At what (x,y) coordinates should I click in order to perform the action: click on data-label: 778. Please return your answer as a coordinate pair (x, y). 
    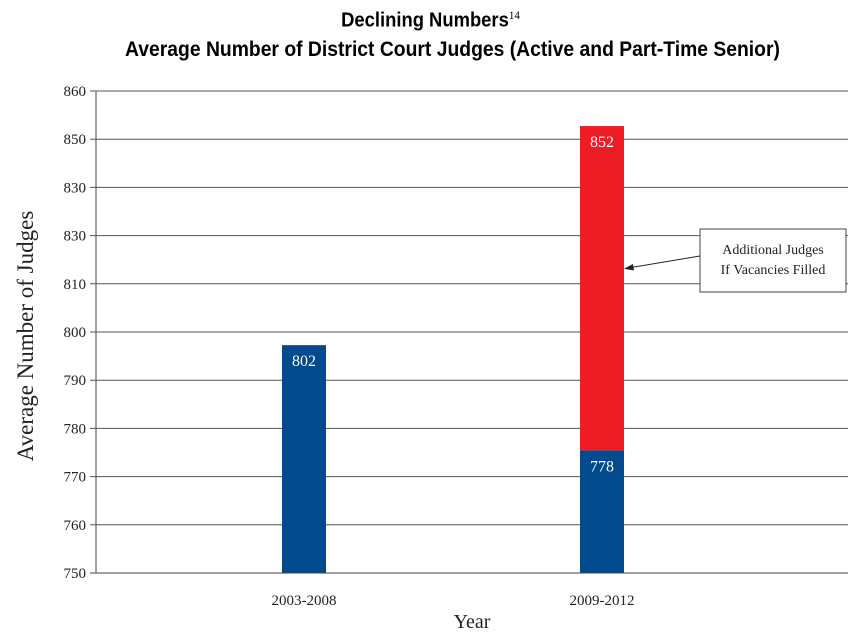
    Looking at the image, I should click on (602, 466).